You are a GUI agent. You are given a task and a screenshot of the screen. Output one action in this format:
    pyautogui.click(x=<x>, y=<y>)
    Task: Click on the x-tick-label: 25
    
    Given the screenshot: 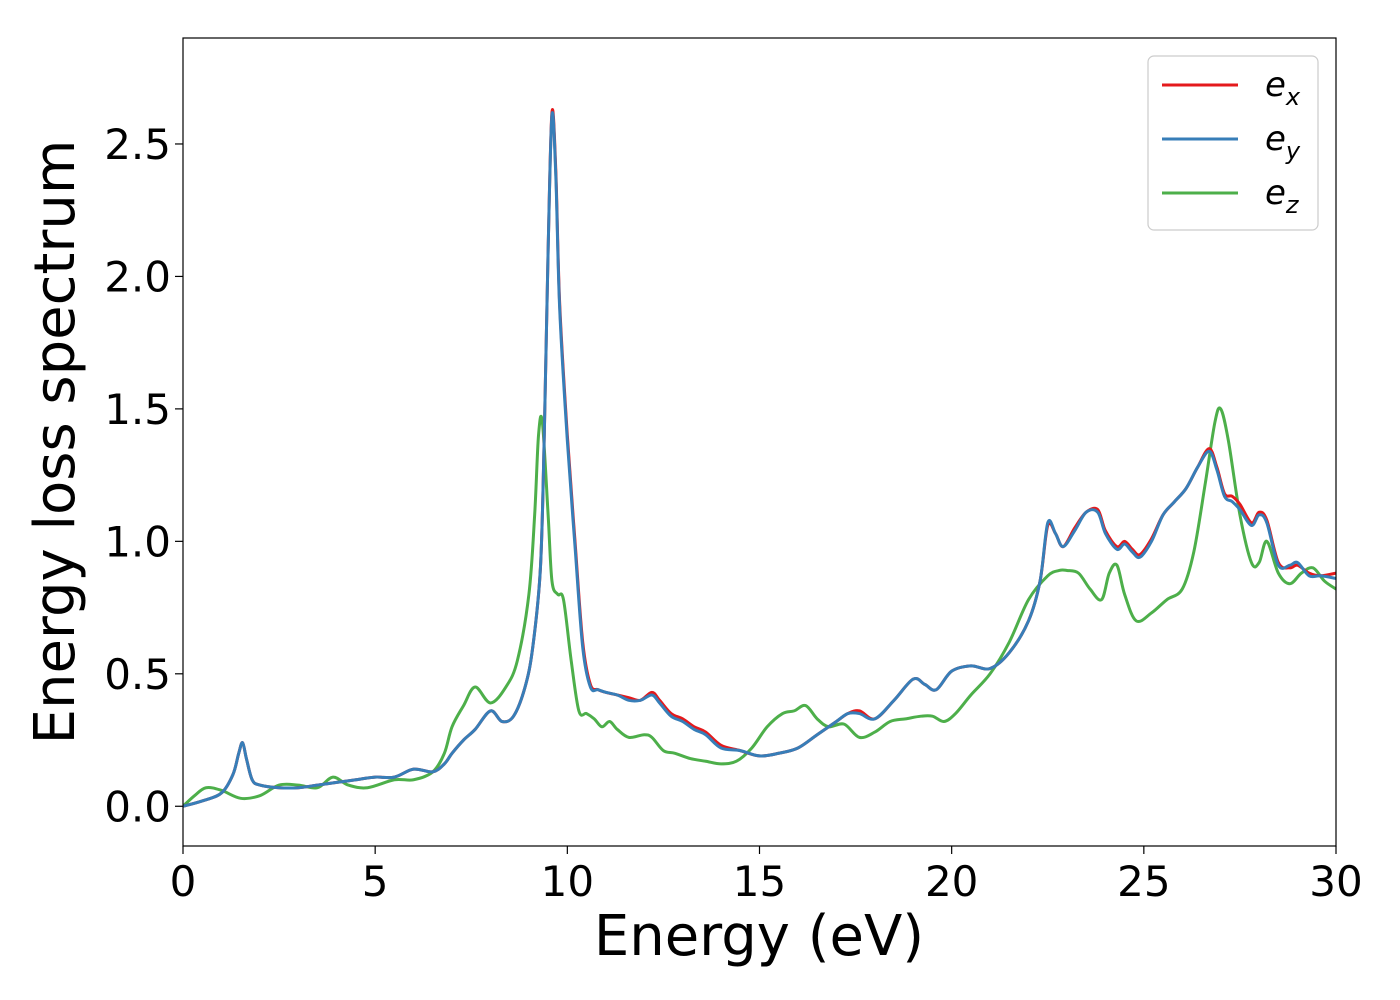 What is the action you would take?
    pyautogui.click(x=1143, y=881)
    